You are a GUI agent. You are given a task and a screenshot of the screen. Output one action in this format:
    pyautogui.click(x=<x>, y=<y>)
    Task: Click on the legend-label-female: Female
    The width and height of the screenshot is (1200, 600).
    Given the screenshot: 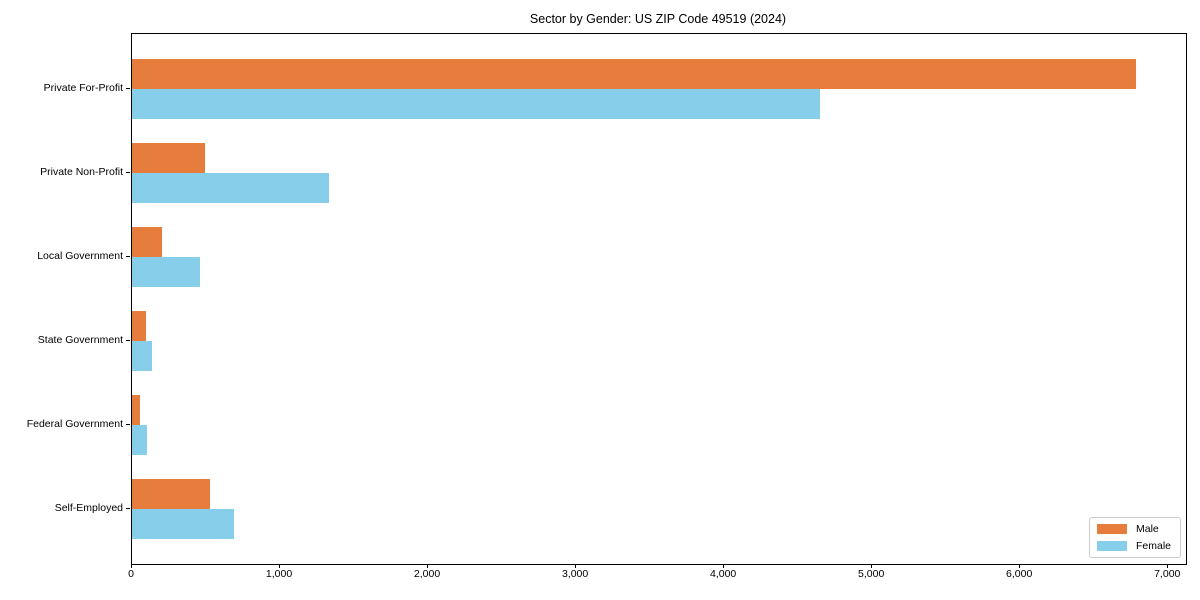 What is the action you would take?
    pyautogui.click(x=1153, y=546)
    